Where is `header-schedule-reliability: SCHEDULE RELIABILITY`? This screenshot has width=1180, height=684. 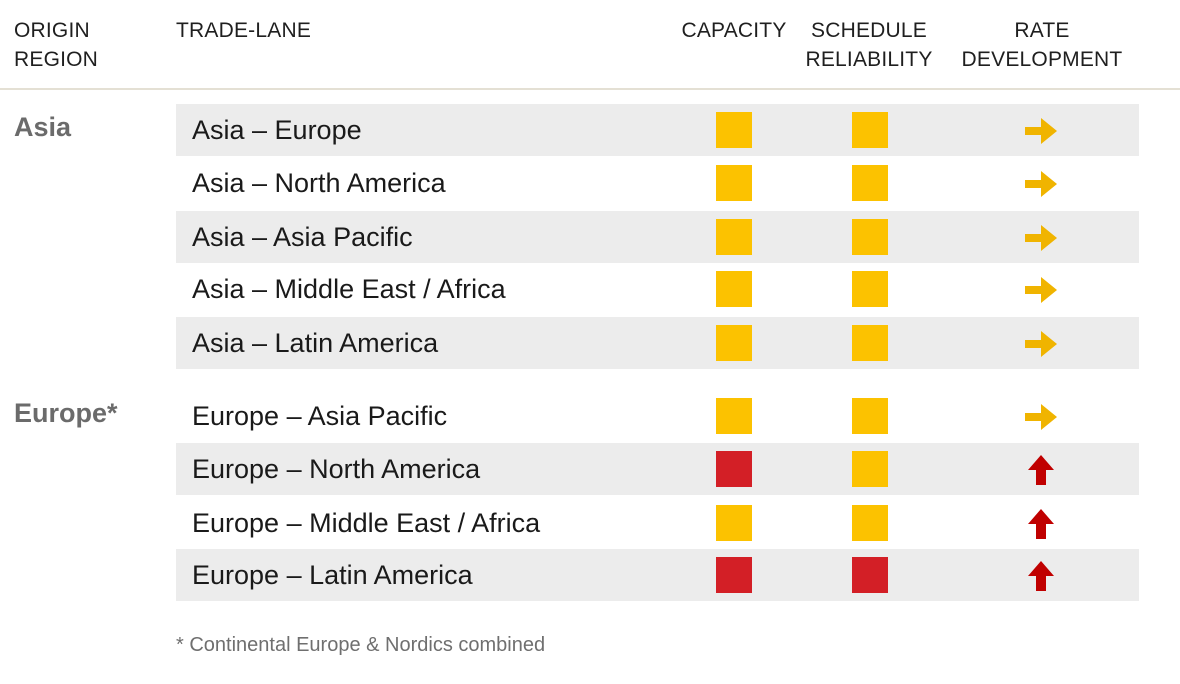 header-schedule-reliability: SCHEDULE RELIABILITY is located at coordinates (869, 45).